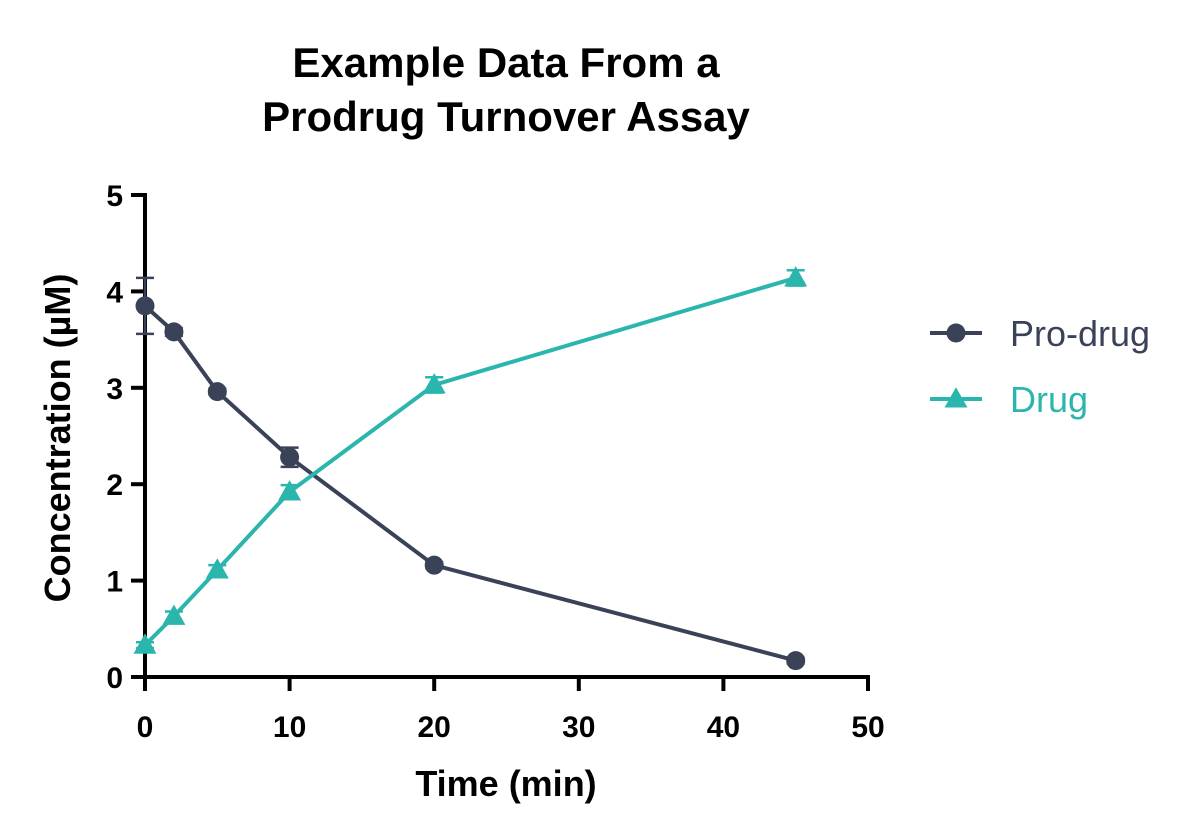 This screenshot has height=839, width=1200. What do you see at coordinates (434, 727) in the screenshot?
I see `x-tick-label: 20` at bounding box center [434, 727].